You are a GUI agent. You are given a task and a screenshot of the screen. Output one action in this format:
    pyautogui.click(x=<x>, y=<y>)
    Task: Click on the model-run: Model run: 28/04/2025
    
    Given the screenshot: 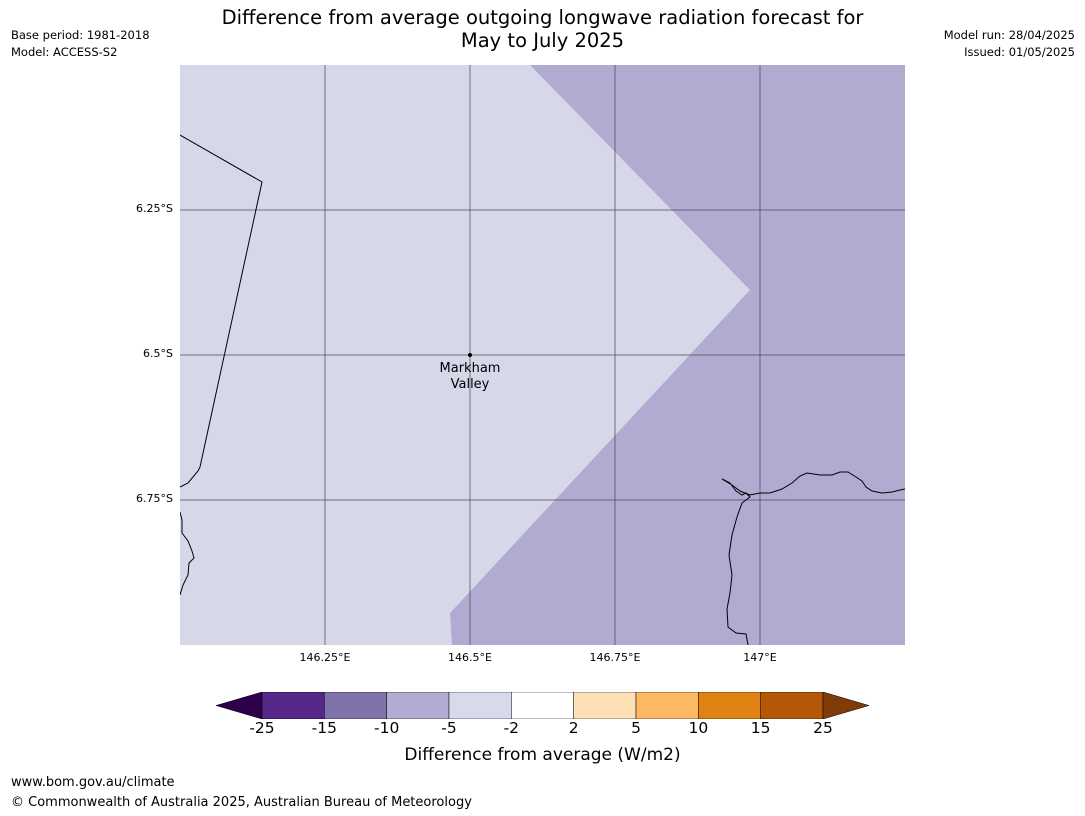 What is the action you would take?
    pyautogui.click(x=1009, y=35)
    